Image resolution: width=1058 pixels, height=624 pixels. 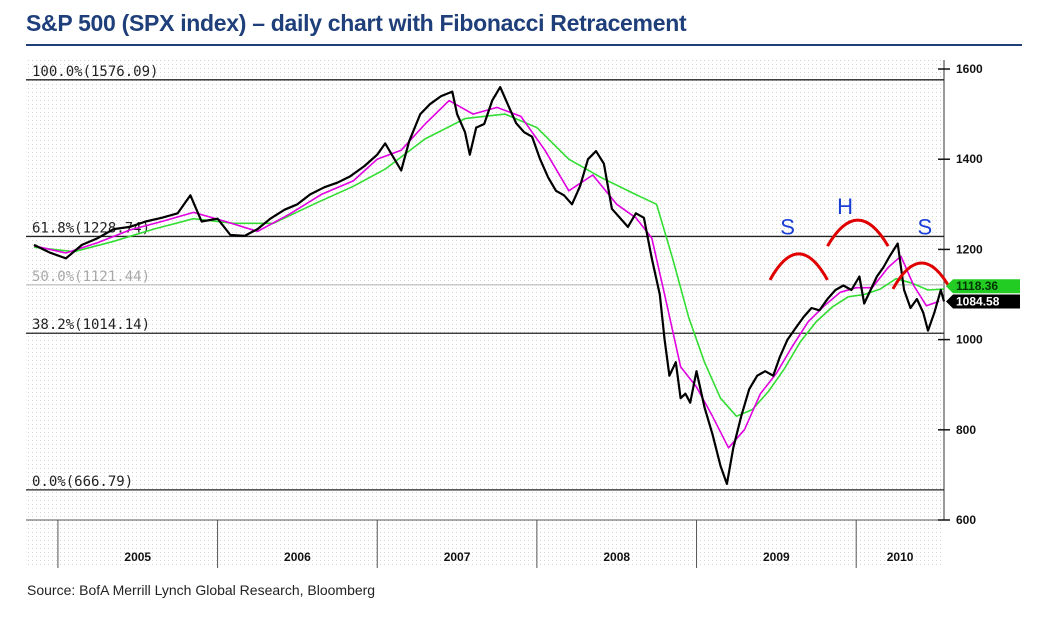 I want to click on y-tick-label: 1400, so click(x=969, y=159).